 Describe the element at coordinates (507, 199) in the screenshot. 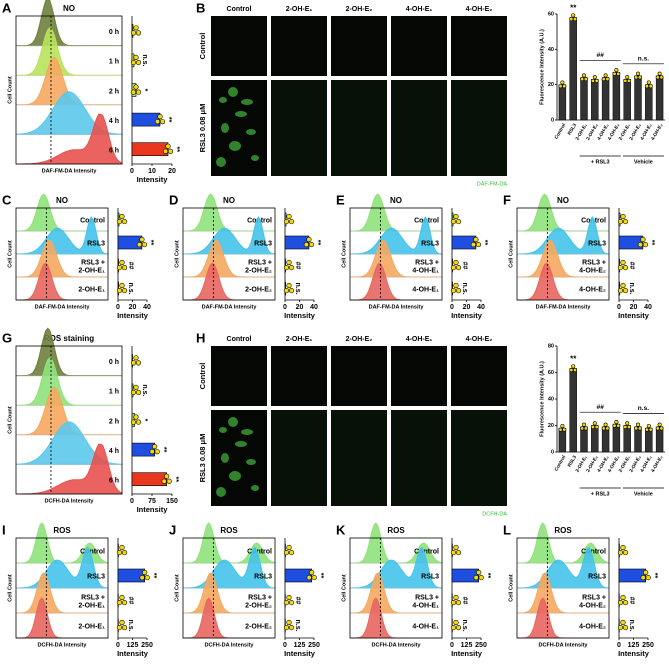

I see `panel-letter: F` at that location.